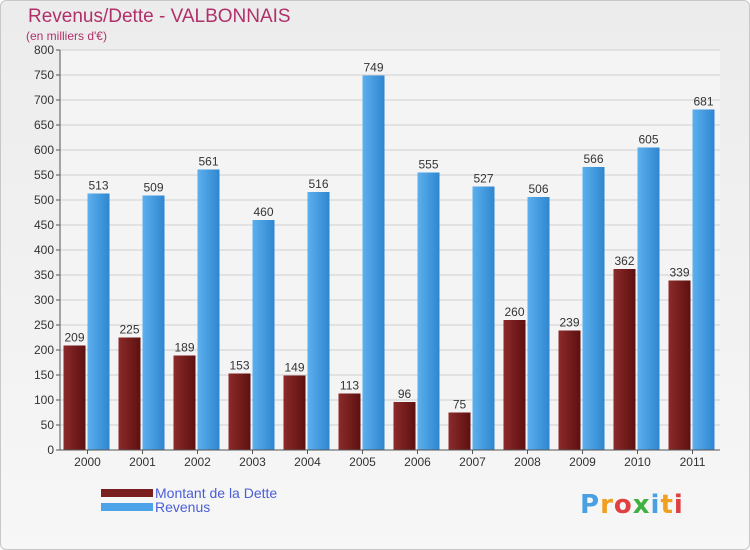  I want to click on x-tick-label-2010: 2010, so click(637, 462).